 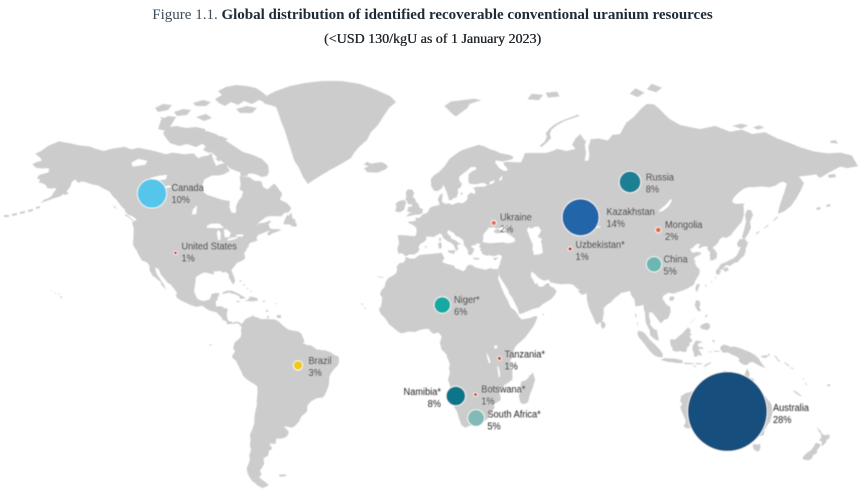 I want to click on svg-text:Botswana*1%: Botswana* 1%, so click(x=503, y=396).